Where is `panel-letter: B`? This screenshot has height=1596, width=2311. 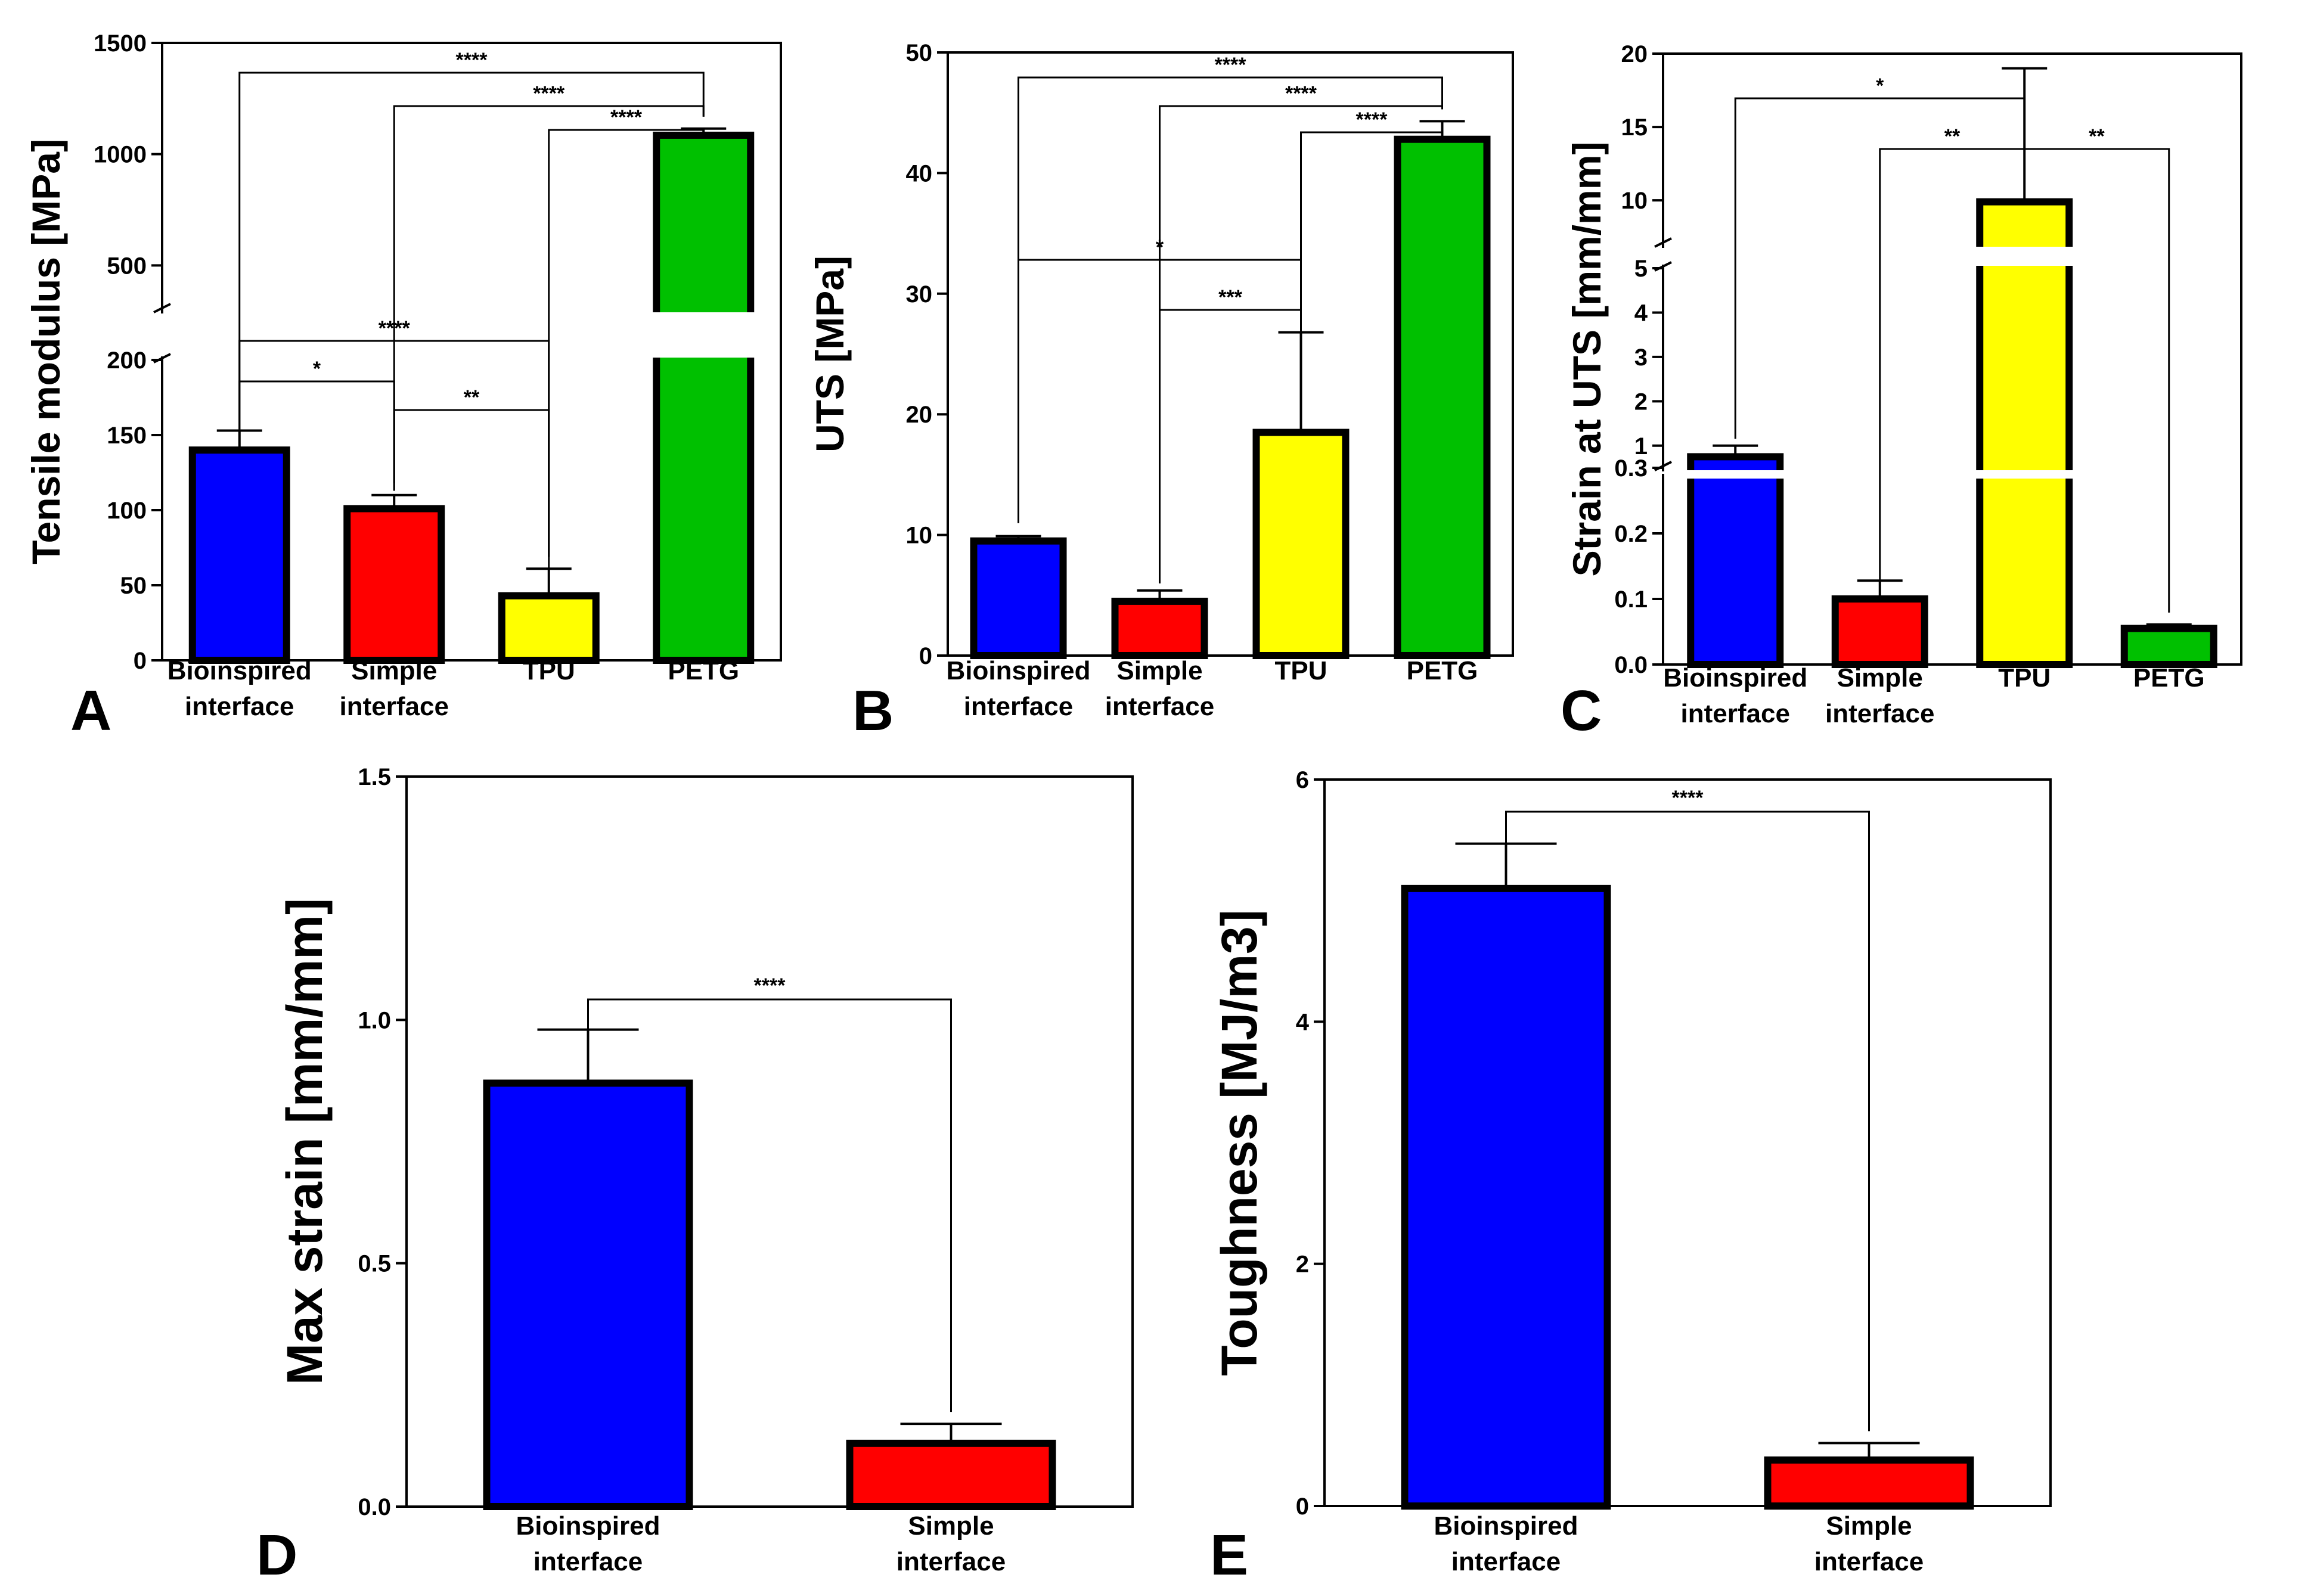
panel-letter: B is located at coordinates (873, 711).